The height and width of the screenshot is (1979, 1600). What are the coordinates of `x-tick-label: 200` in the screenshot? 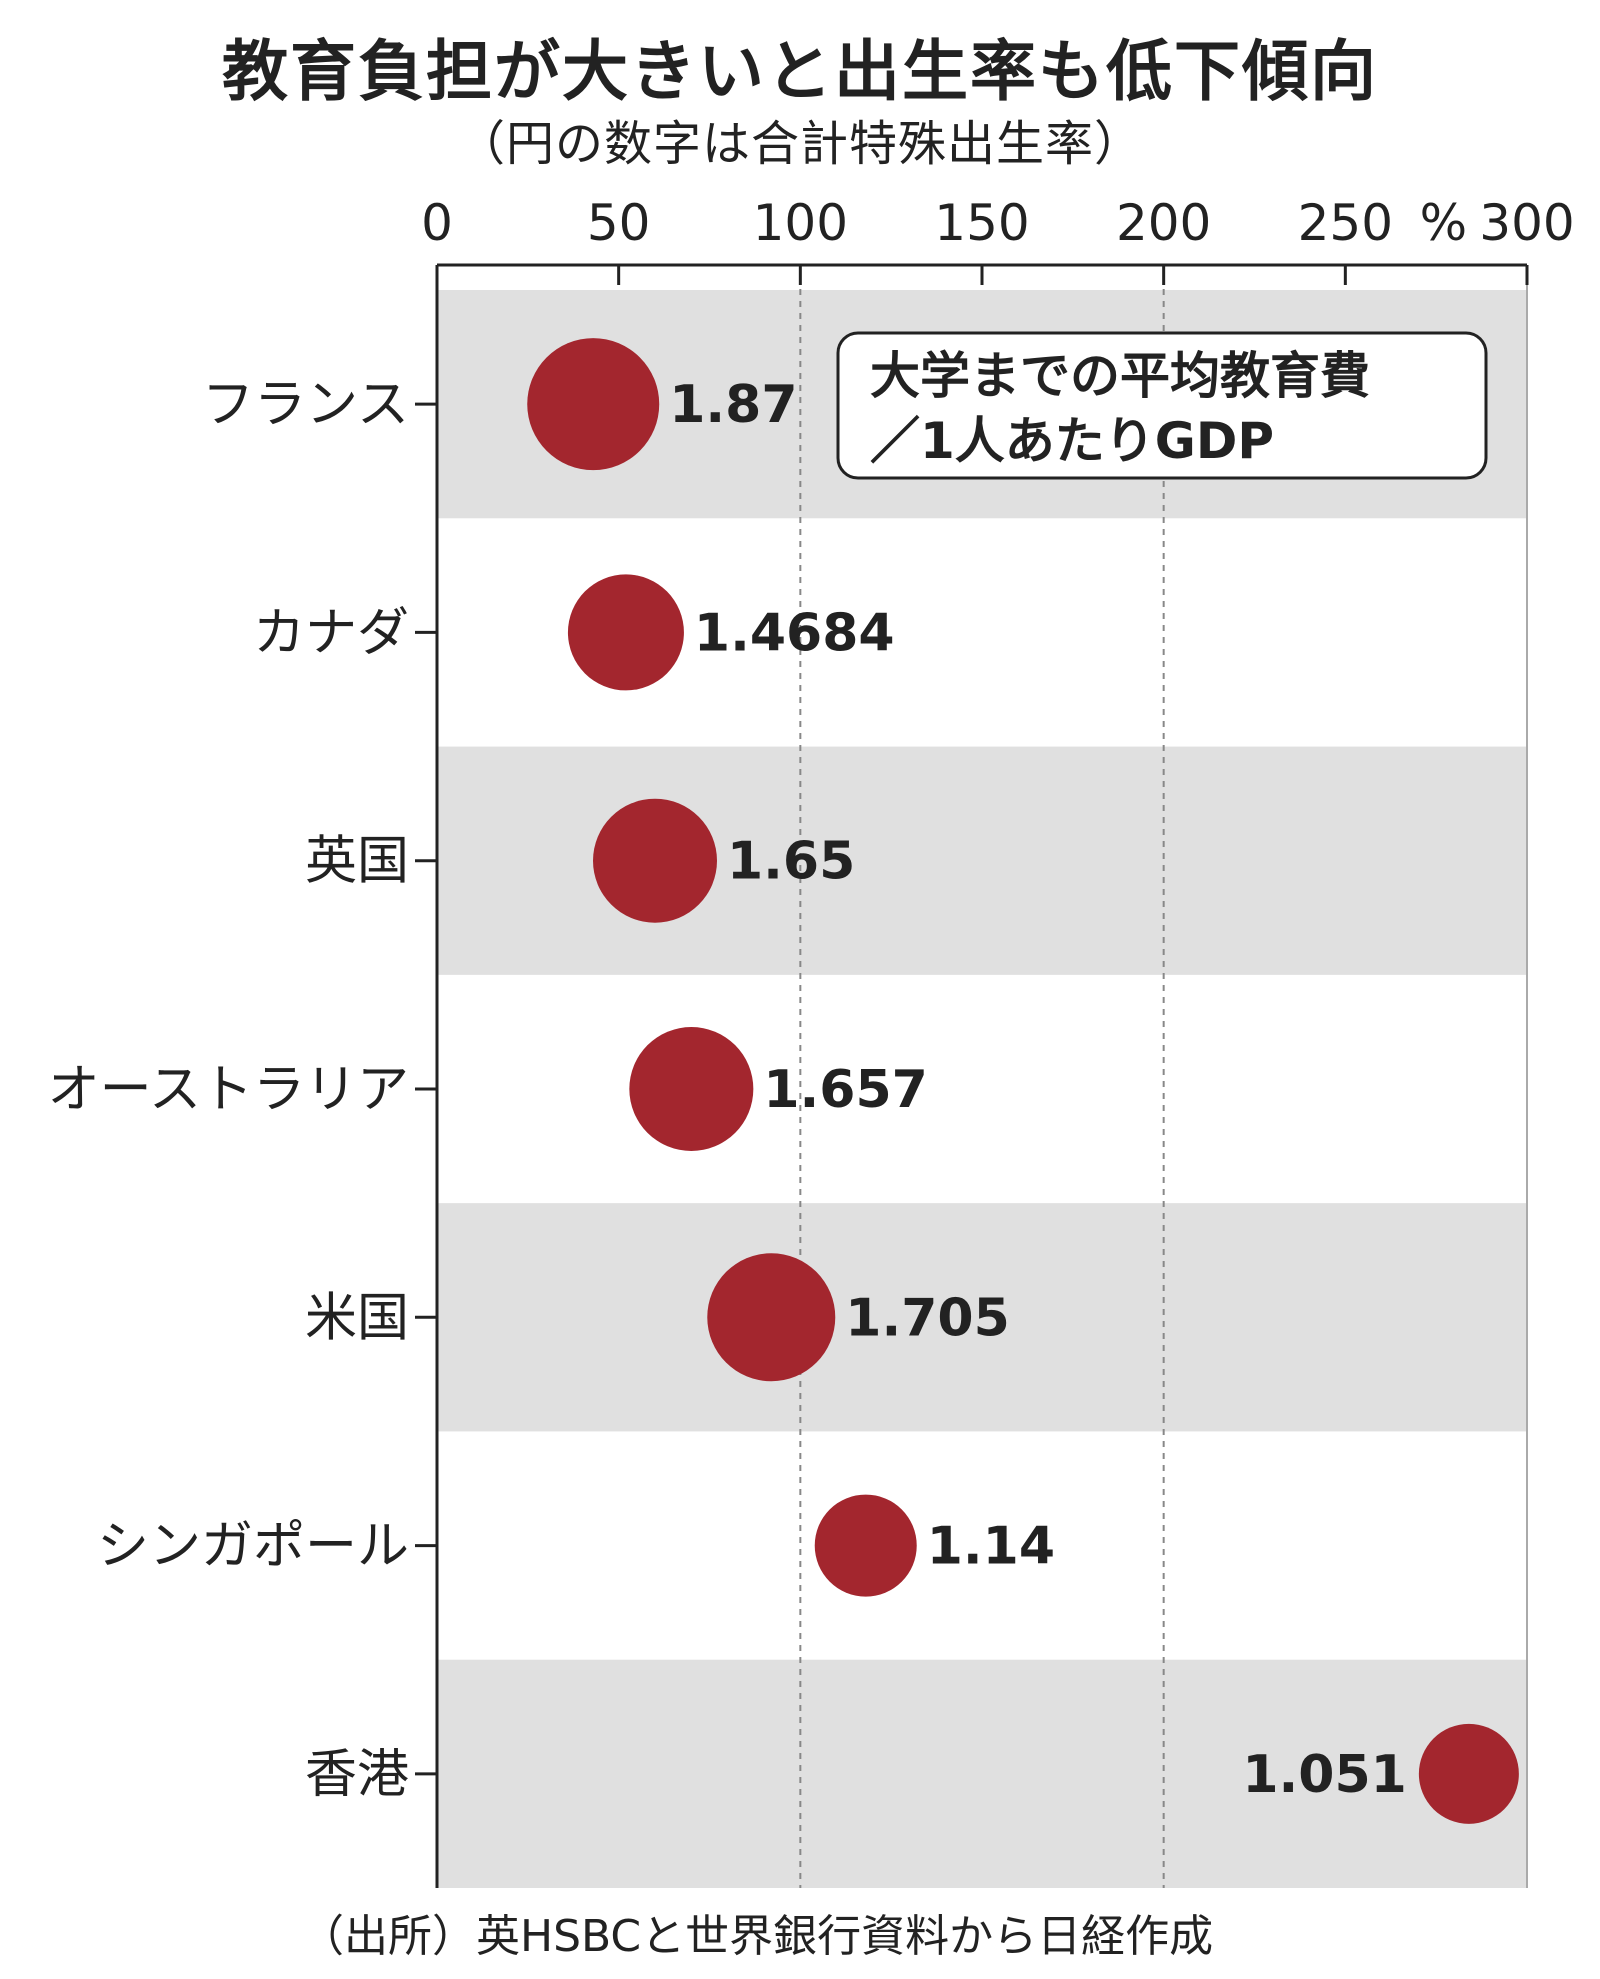 It's located at (1163, 223).